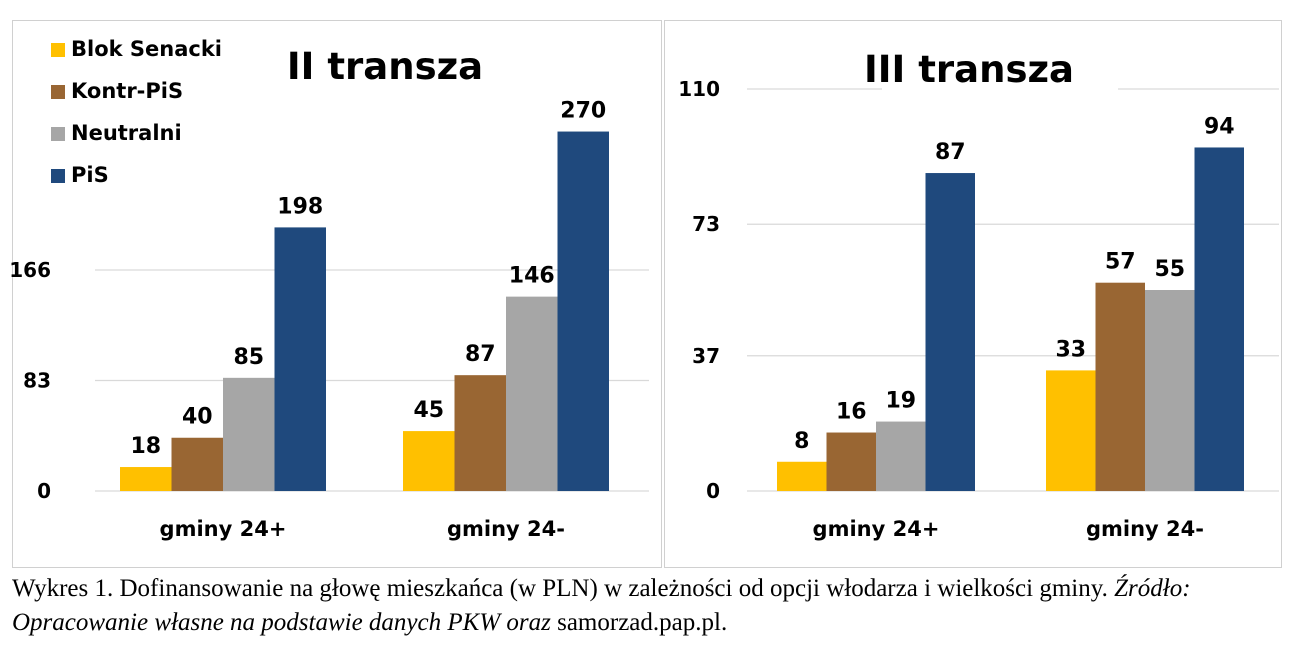 This screenshot has height=661, width=1303. I want to click on data-label: 33, so click(1070, 349).